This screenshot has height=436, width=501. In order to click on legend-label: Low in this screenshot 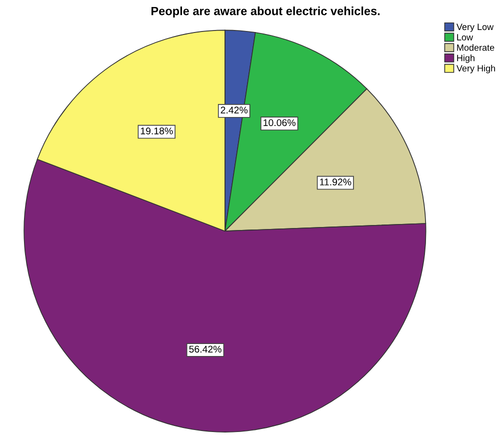, I will do `click(465, 37)`.